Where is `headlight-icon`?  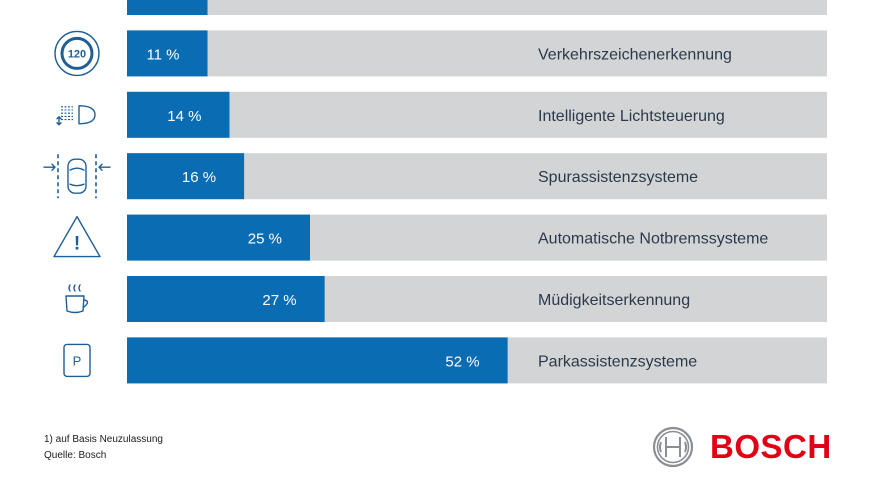
headlight-icon is located at coordinates (76, 115).